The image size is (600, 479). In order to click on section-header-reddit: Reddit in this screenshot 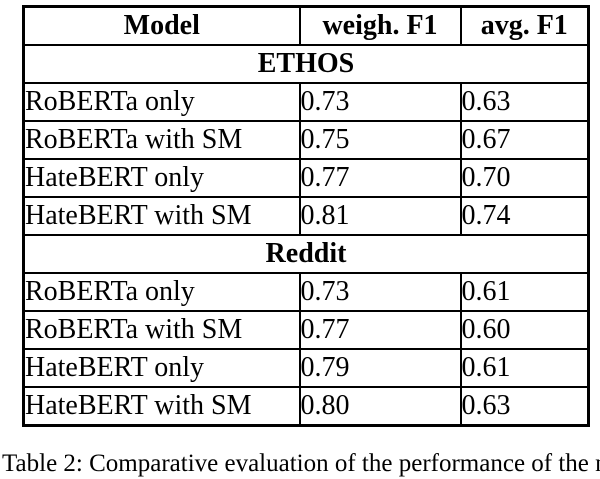, I will do `click(306, 254)`.